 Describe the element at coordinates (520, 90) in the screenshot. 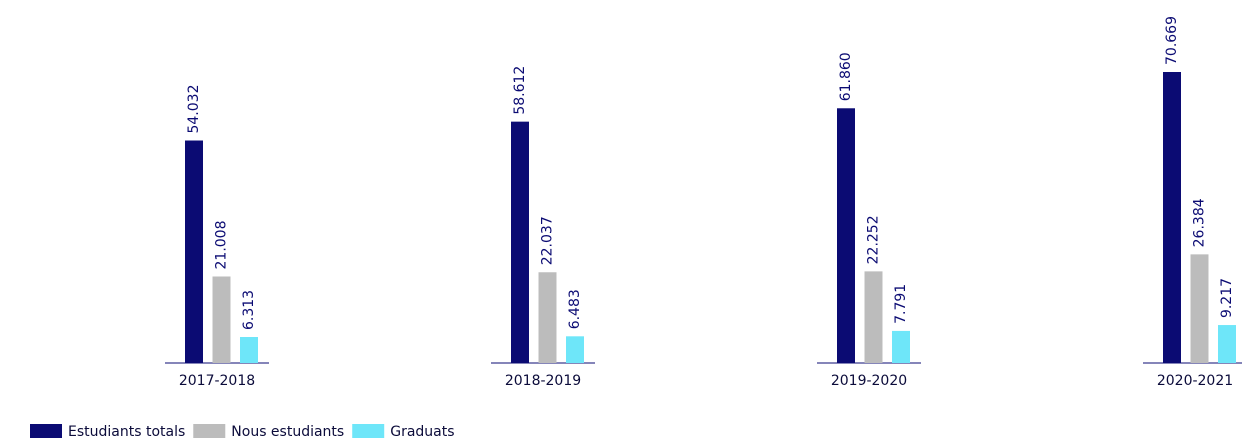

I see `value-label: 58.612` at that location.